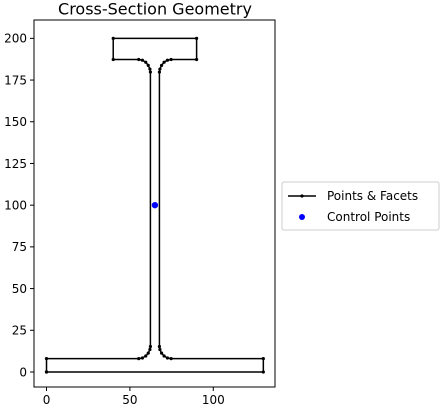 The width and height of the screenshot is (441, 413). I want to click on legend-label-points-facets: Points & Facets, so click(372, 196).